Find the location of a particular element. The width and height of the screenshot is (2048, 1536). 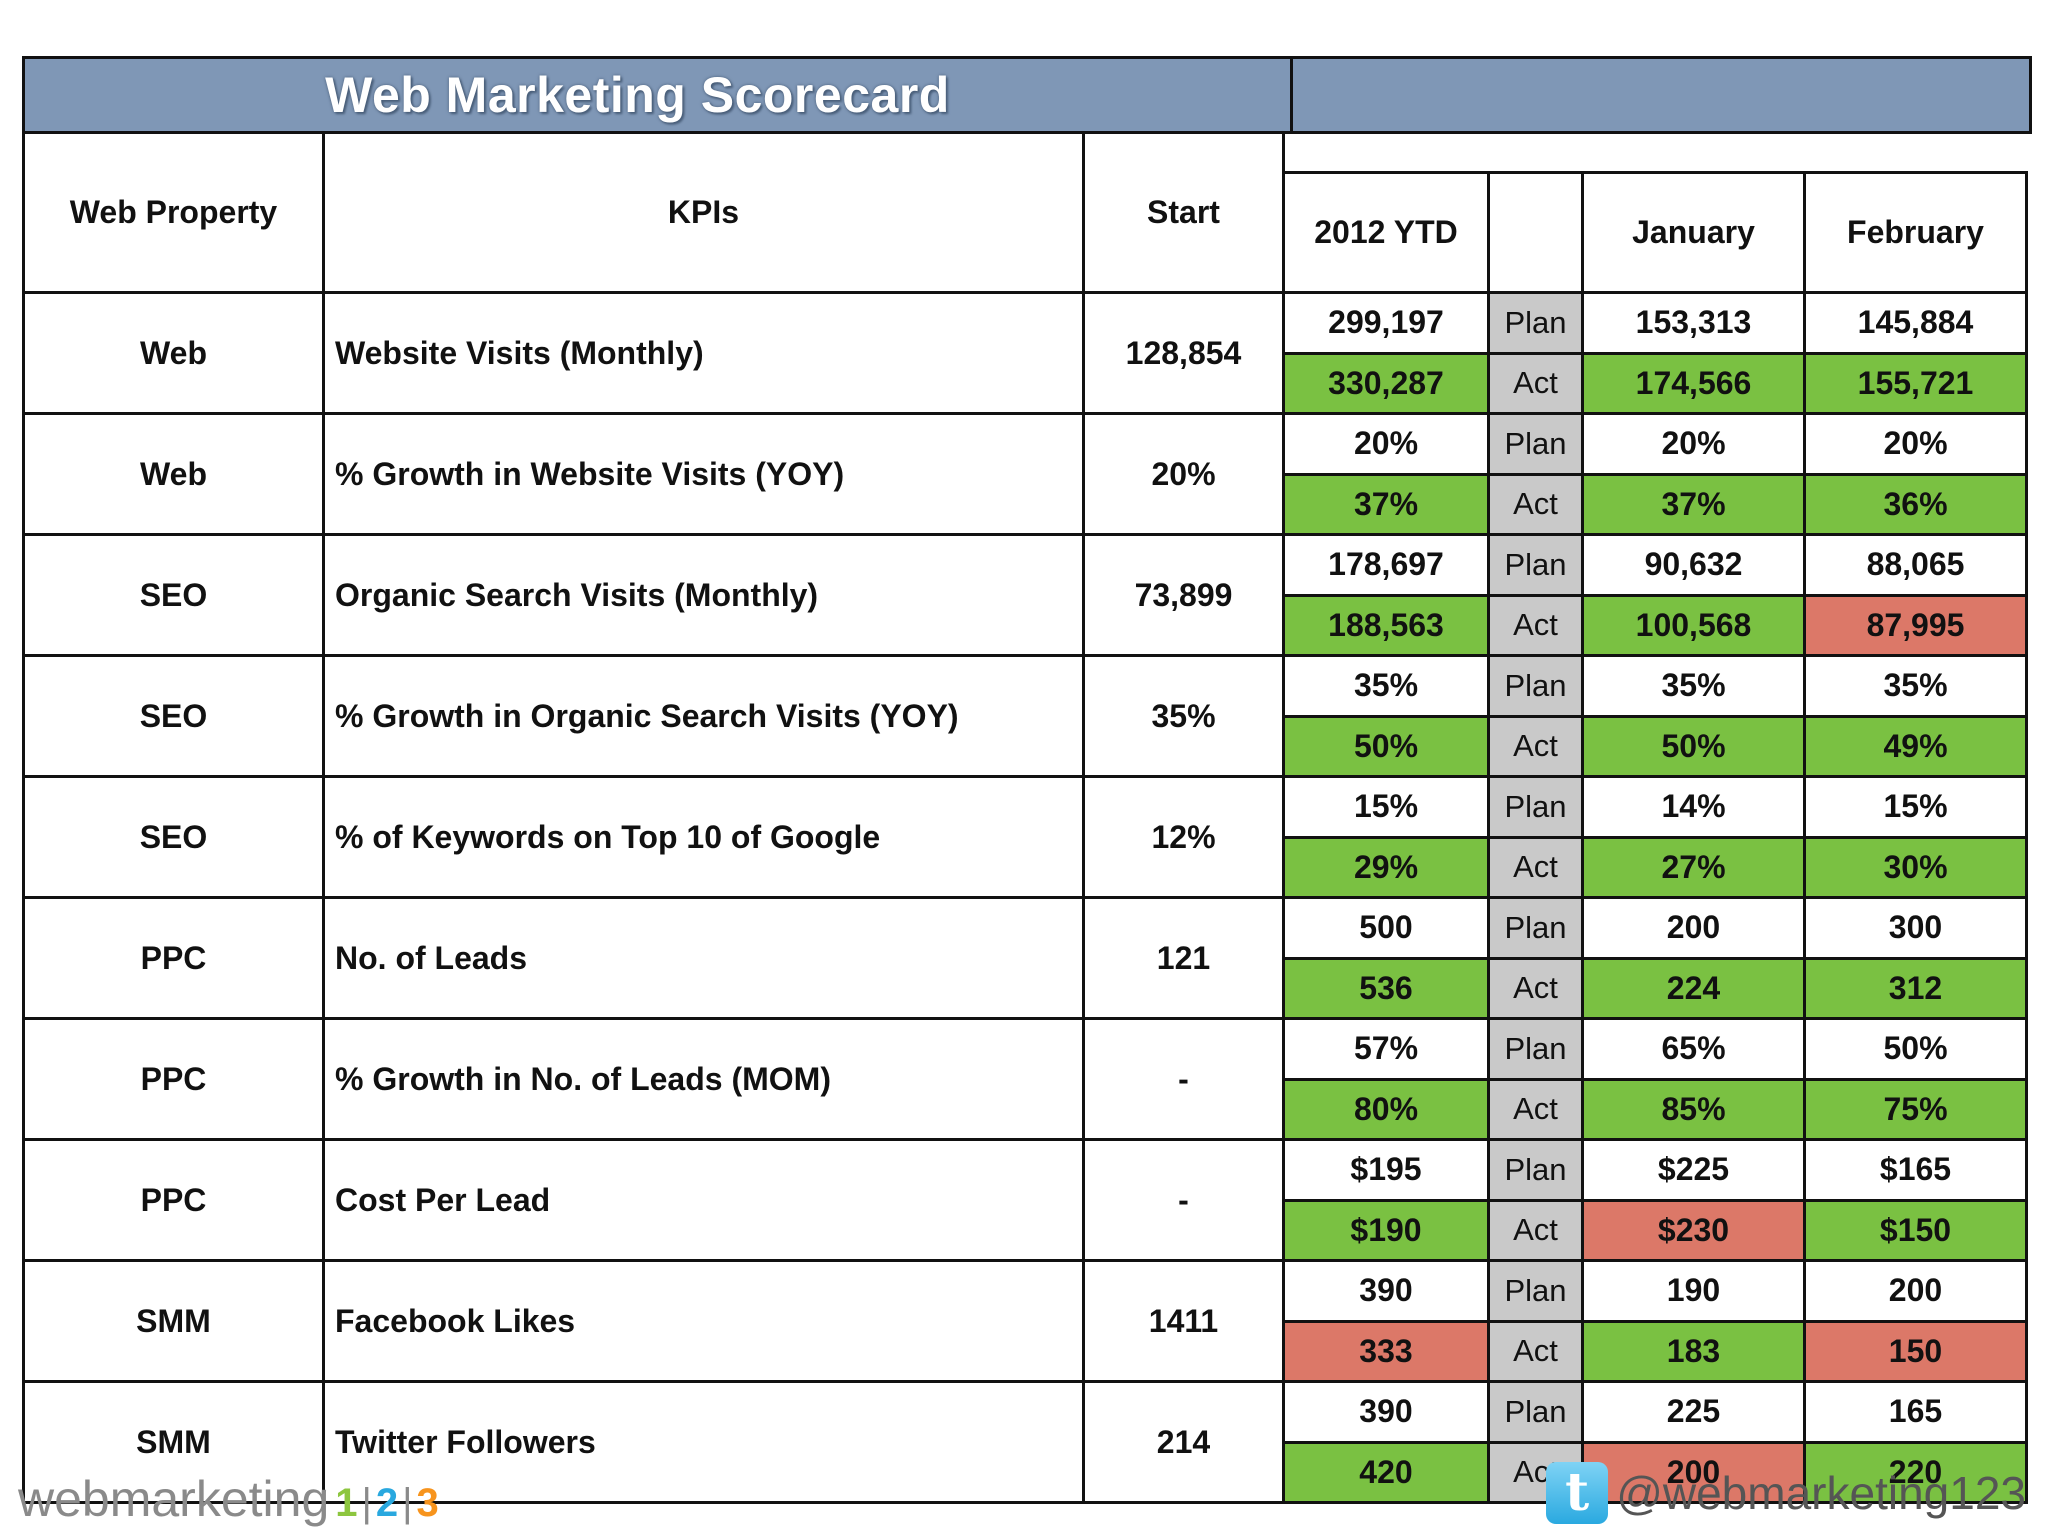

kpi-cell: Twitter Followers is located at coordinates (705, 1443).